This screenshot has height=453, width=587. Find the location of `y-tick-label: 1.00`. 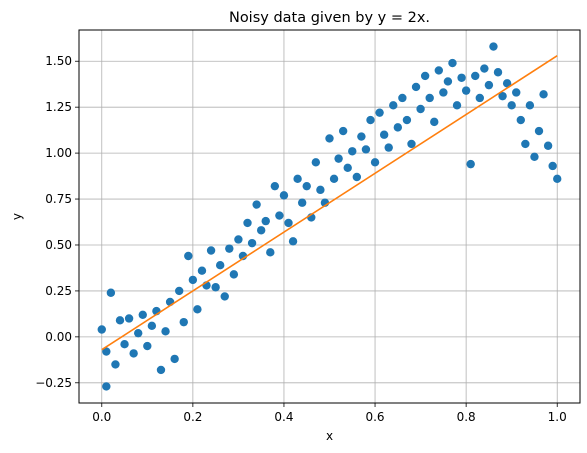

y-tick-label: 1.00 is located at coordinates (58, 153).